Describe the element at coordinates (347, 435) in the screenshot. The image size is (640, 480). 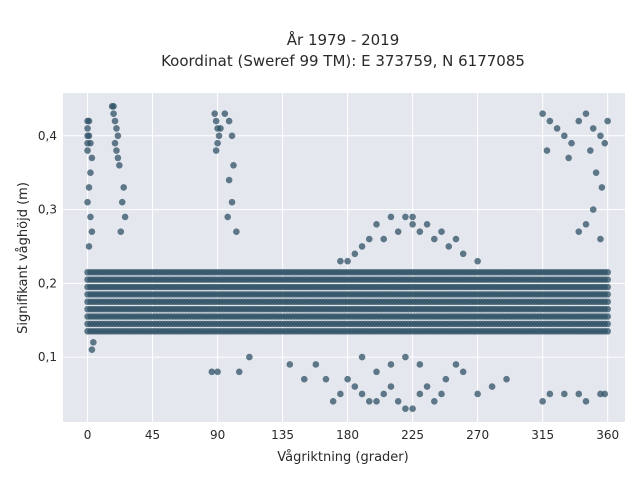
I see `x-tick-label: 180` at that location.